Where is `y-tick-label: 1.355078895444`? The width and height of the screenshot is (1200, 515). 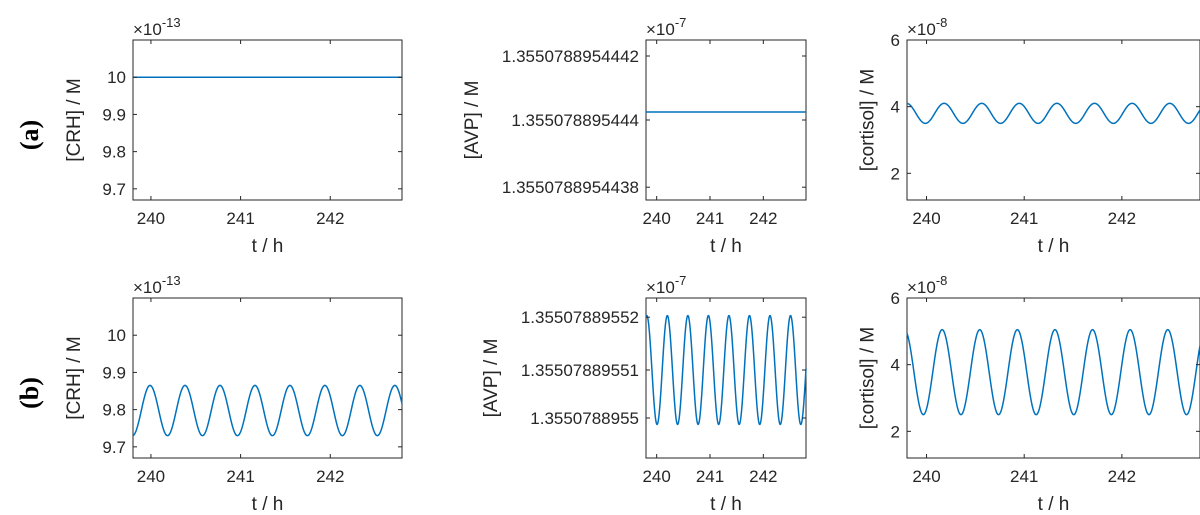 y-tick-label: 1.355078895444 is located at coordinates (575, 120).